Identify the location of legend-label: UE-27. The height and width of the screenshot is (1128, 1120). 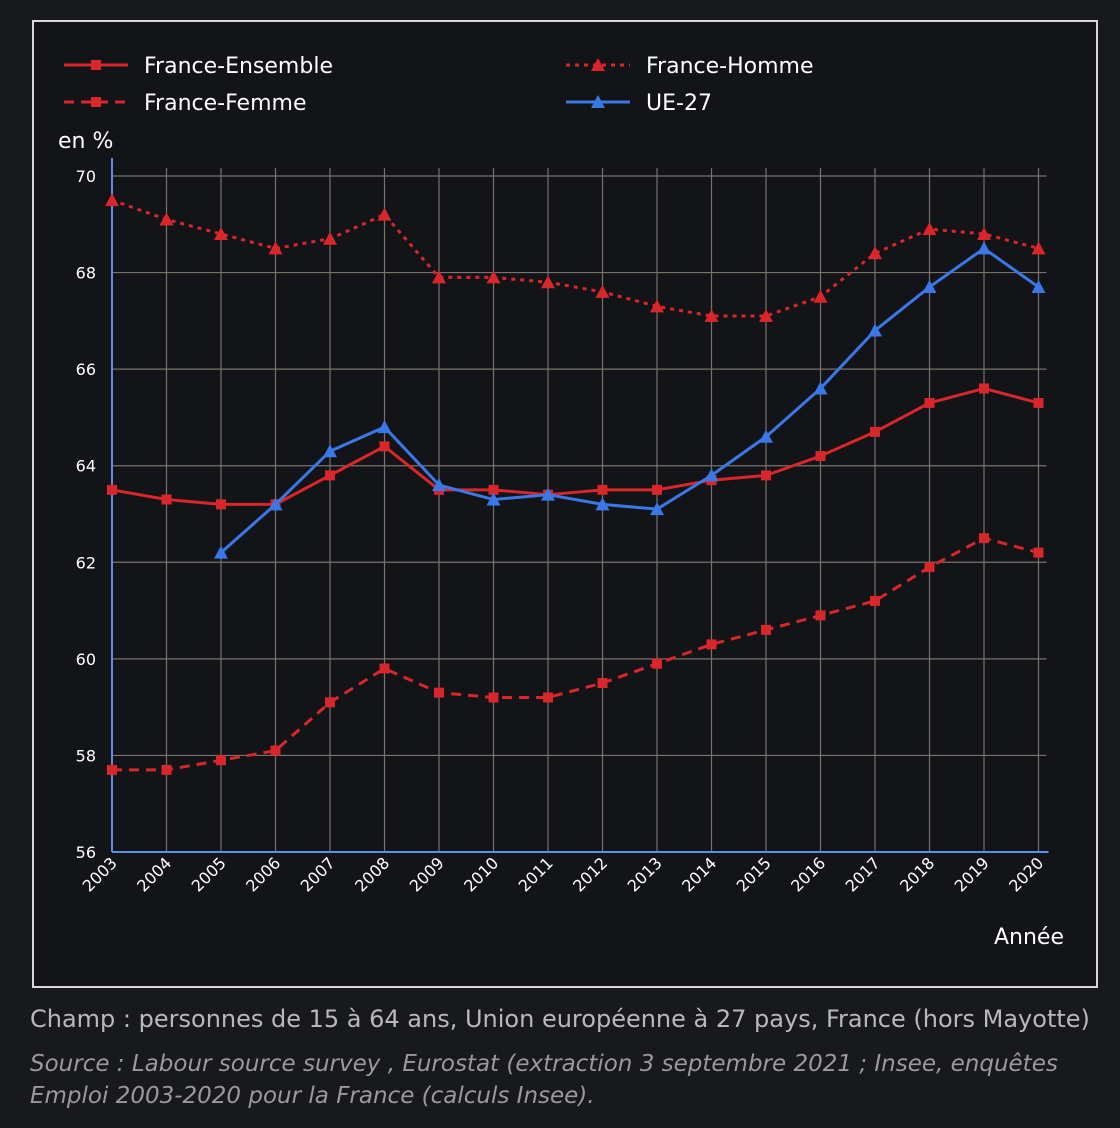
(679, 103).